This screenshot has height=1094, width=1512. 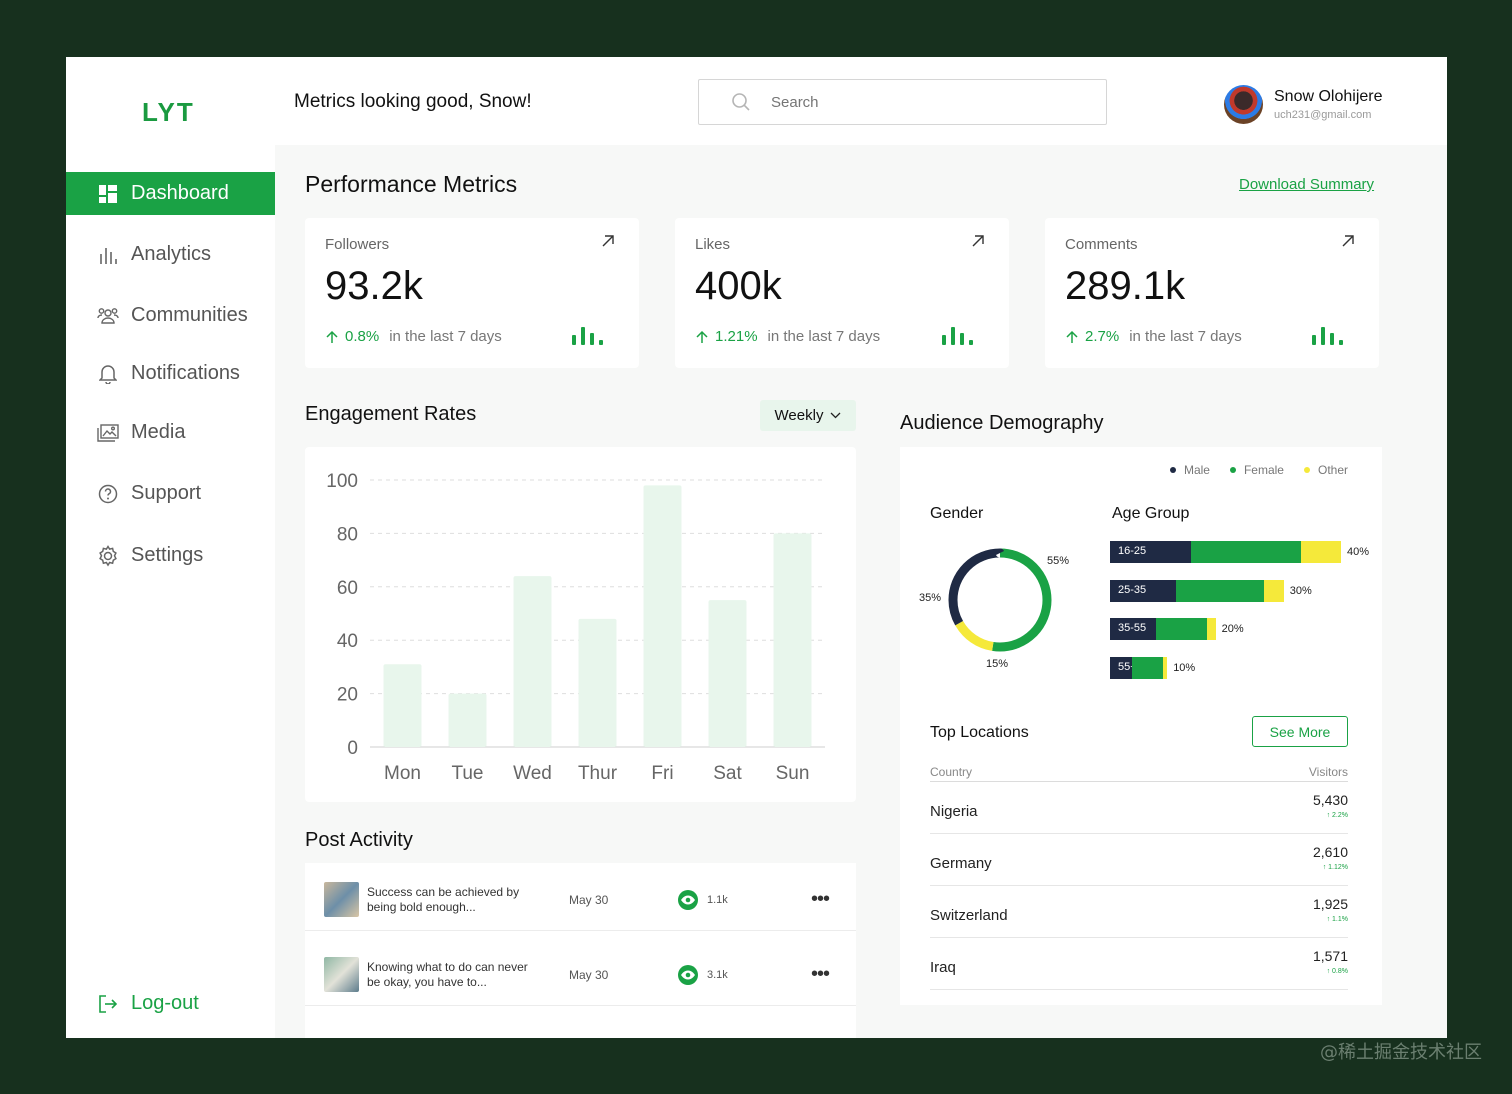 I want to click on post-views-count: 3.1k, so click(x=717, y=974).